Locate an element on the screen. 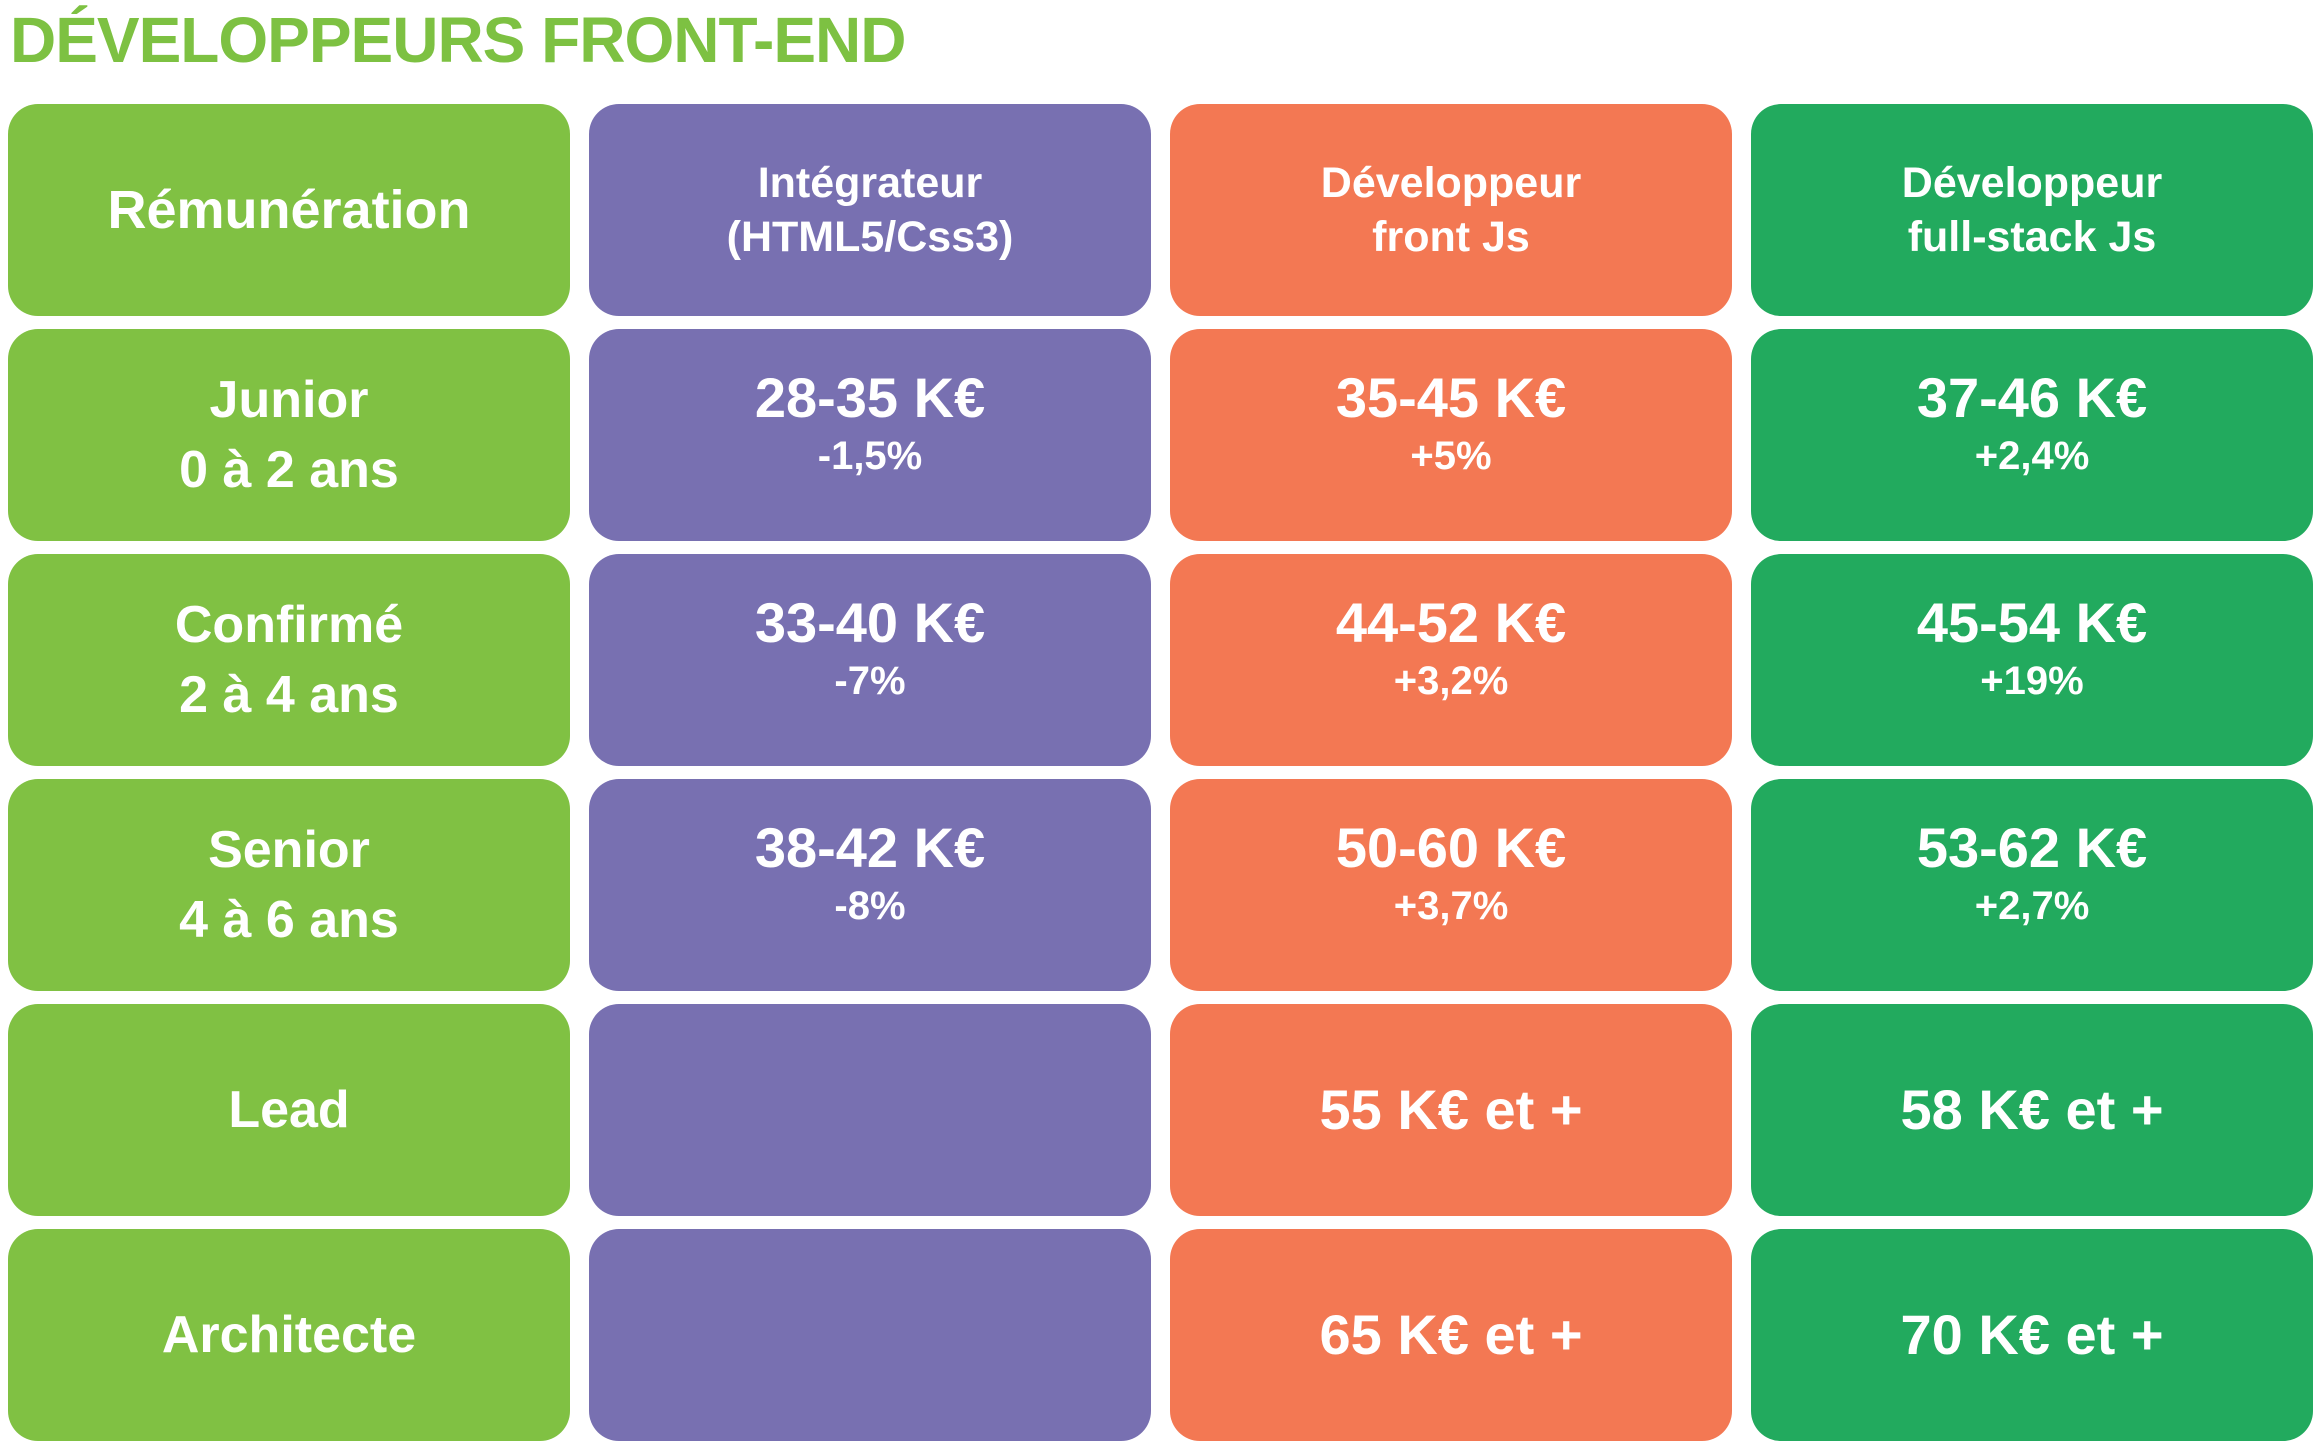  salary-delta: -1,5% is located at coordinates (870, 456).